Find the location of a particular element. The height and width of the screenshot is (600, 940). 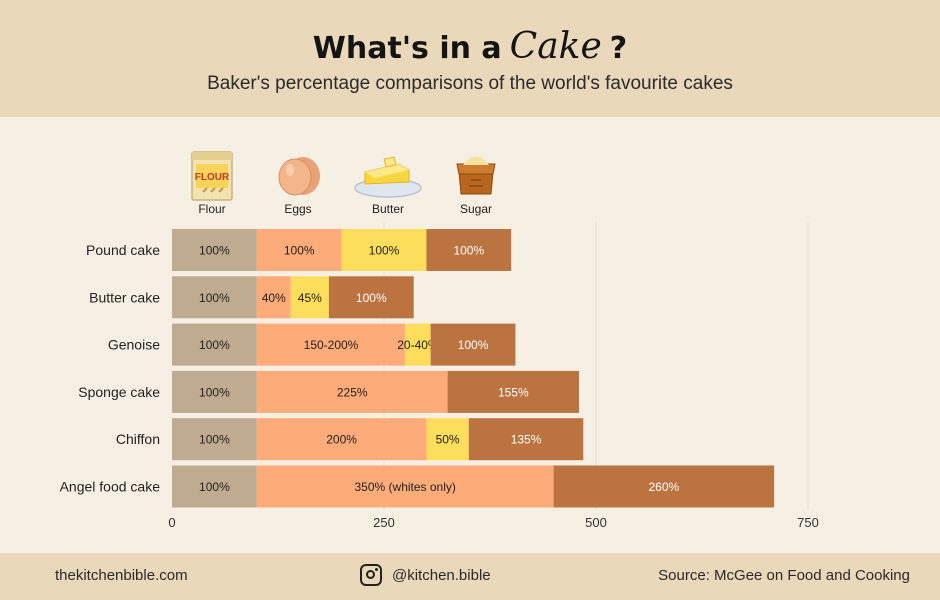

category-label: Genoise is located at coordinates (134, 345).